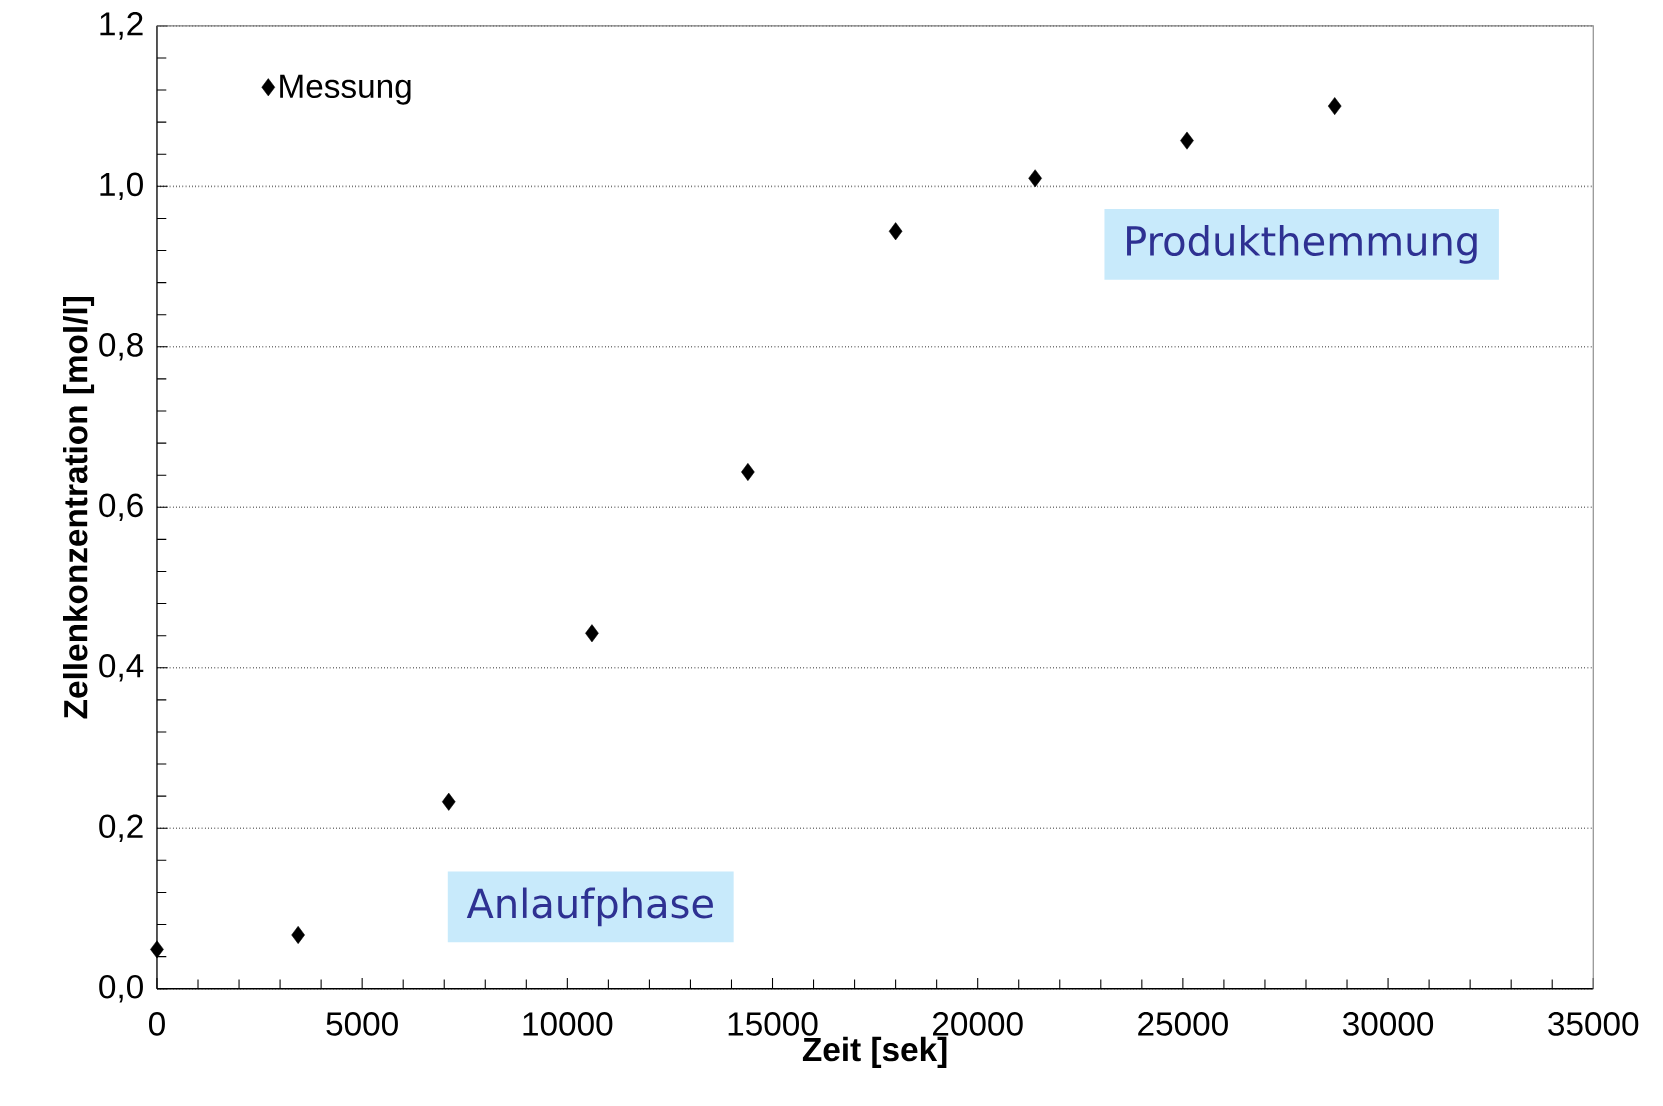 The height and width of the screenshot is (1106, 1663). I want to click on x-axis-title: Zeit [sek], so click(874, 1053).